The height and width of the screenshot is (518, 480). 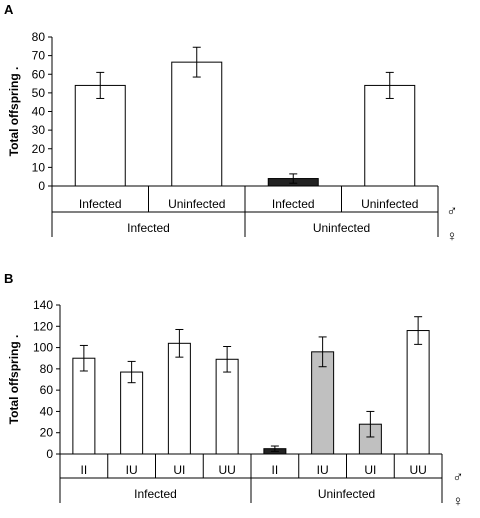 What do you see at coordinates (43, 305) in the screenshot?
I see `panel-b-y-tick-label: 140` at bounding box center [43, 305].